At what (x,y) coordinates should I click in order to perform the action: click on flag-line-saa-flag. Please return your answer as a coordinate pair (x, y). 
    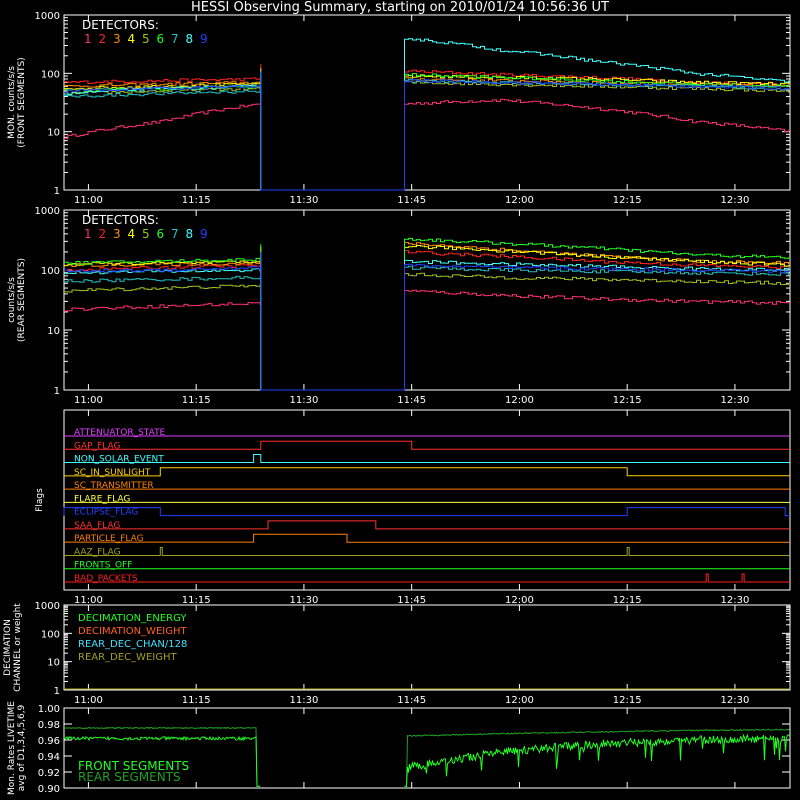
    Looking at the image, I should click on (427, 525).